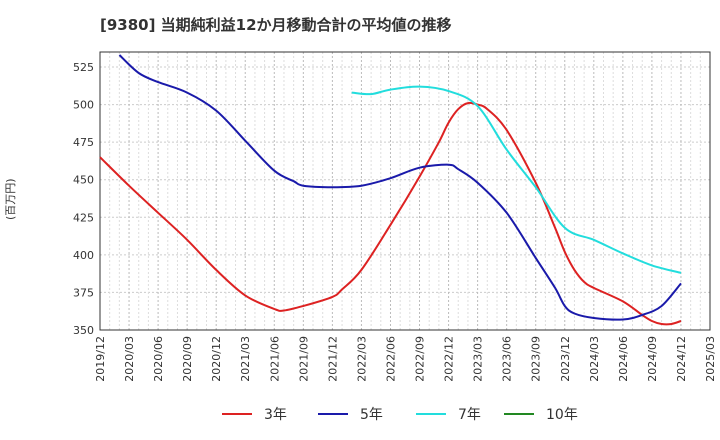 This screenshot has width=720, height=440. Describe the element at coordinates (710, 359) in the screenshot. I see `x-tick-label: 2025/03` at that location.